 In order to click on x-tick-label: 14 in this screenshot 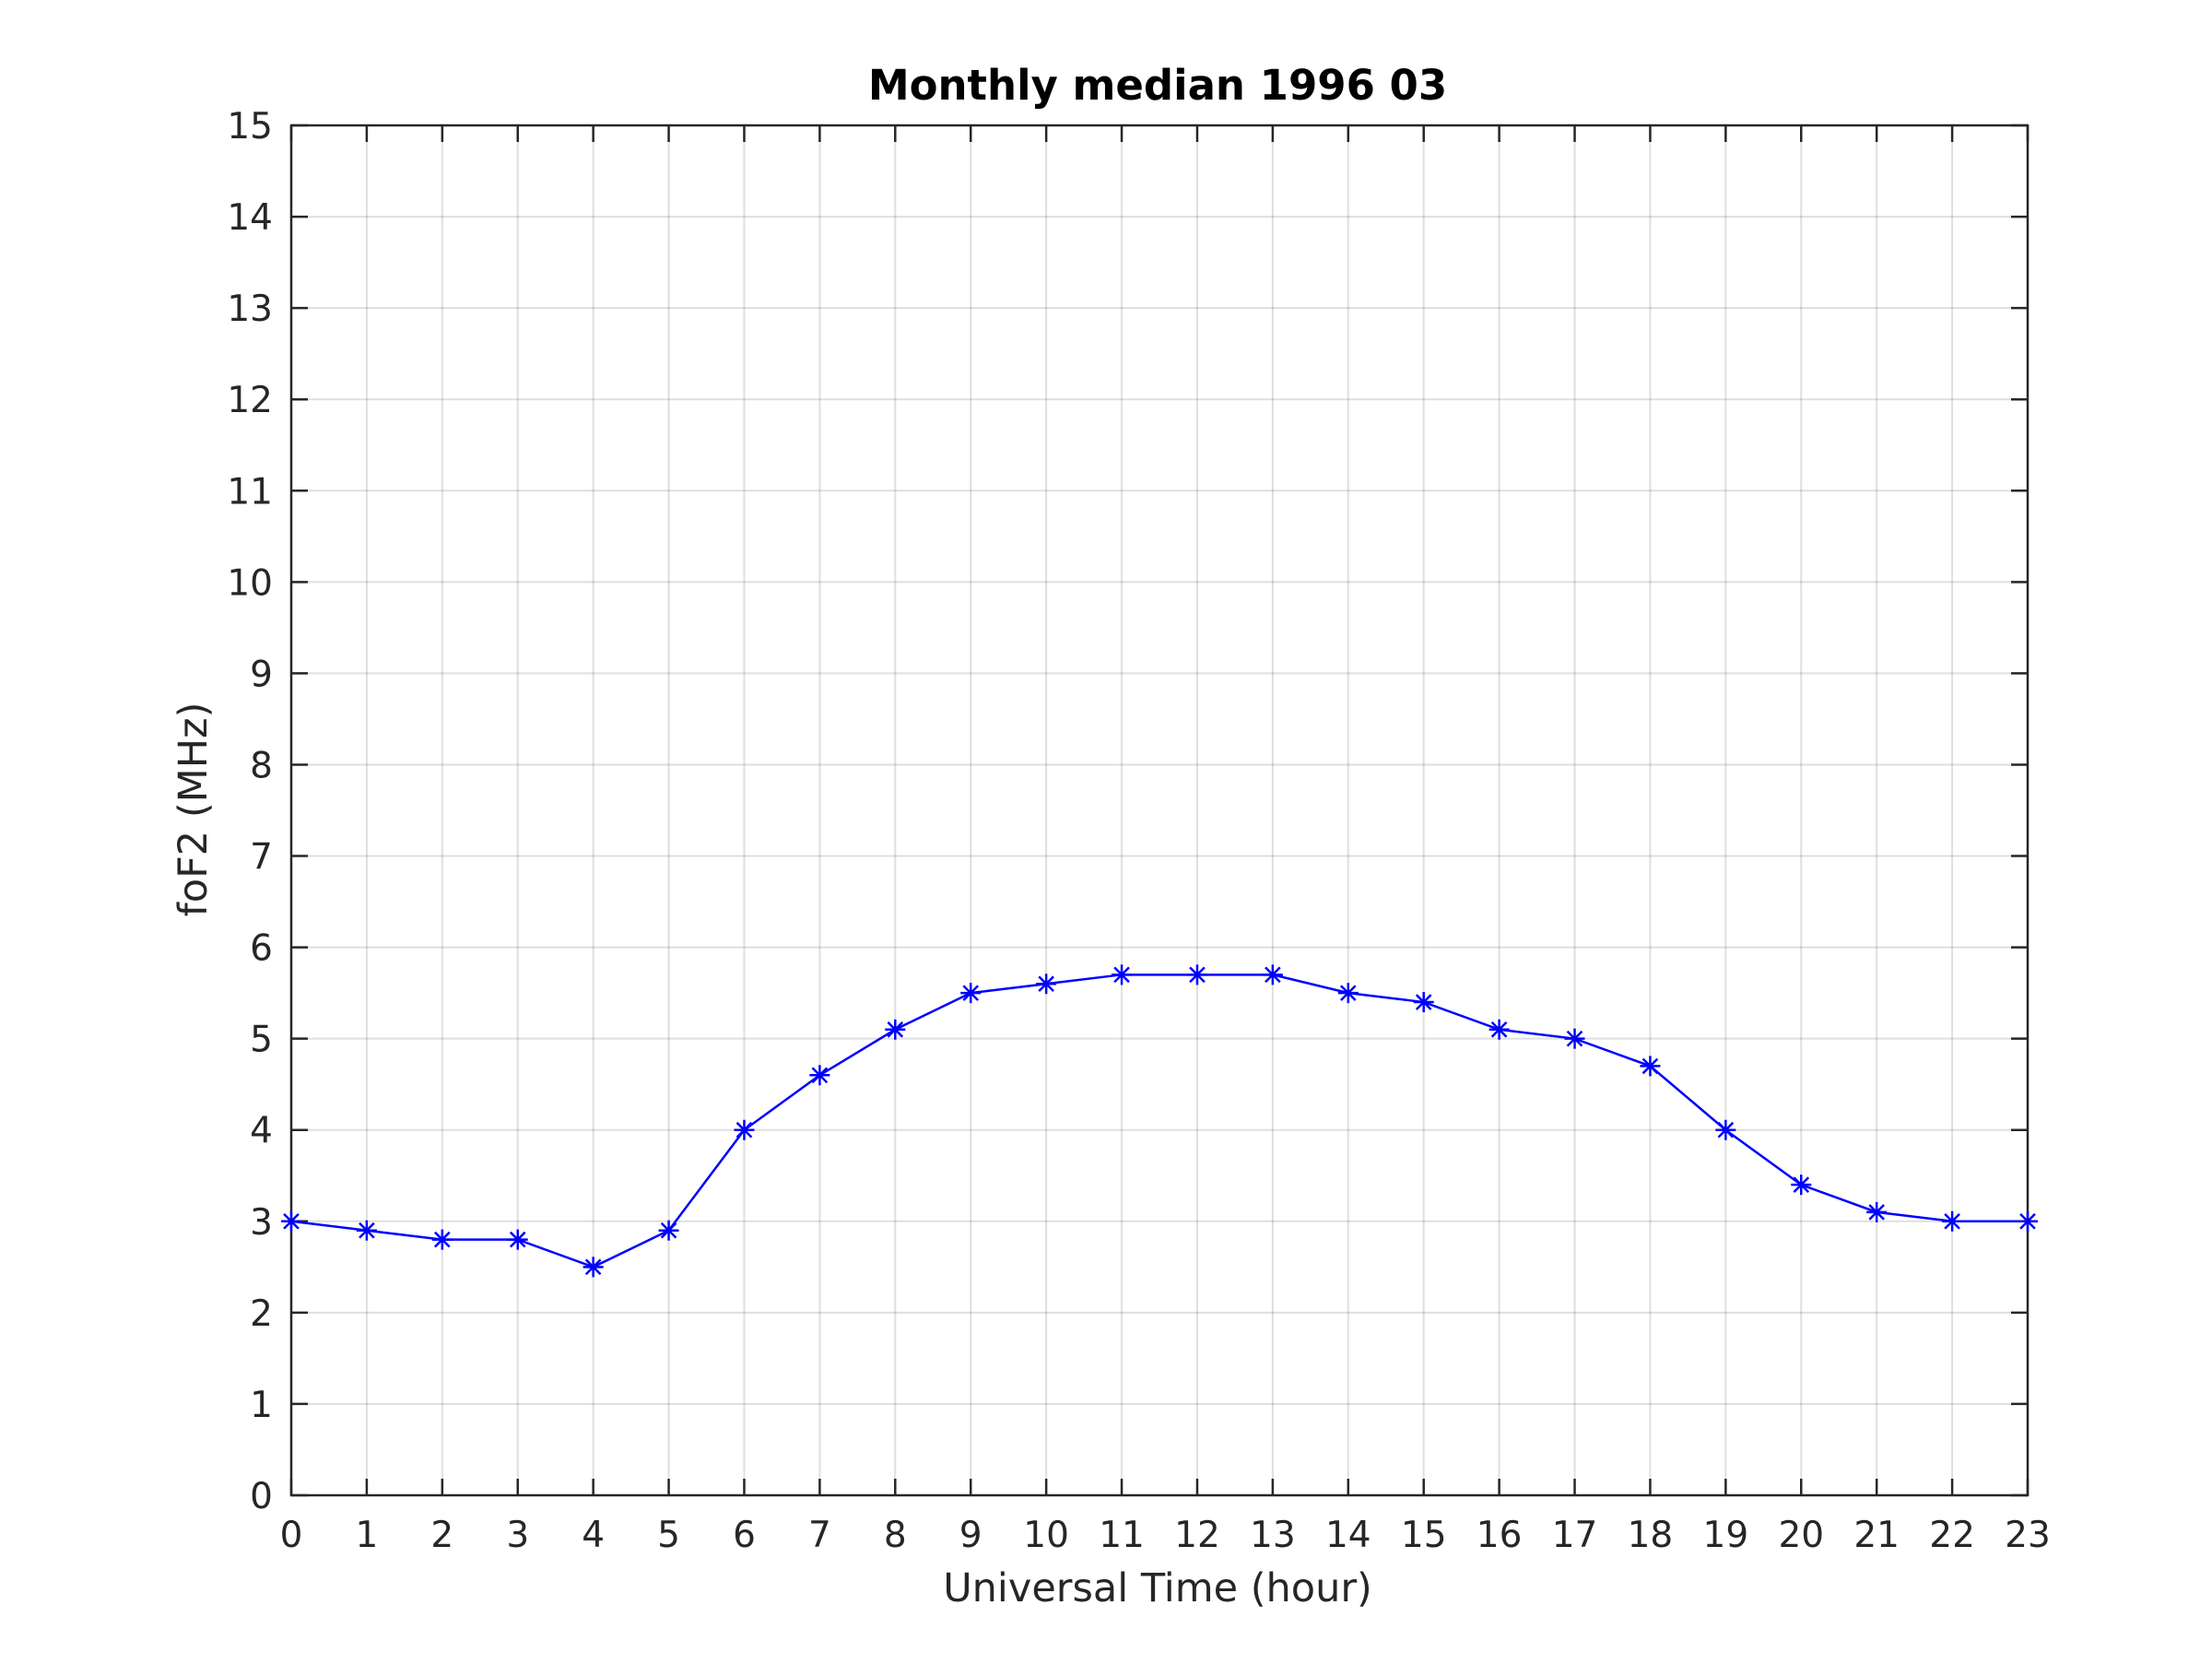, I will do `click(1348, 1535)`.